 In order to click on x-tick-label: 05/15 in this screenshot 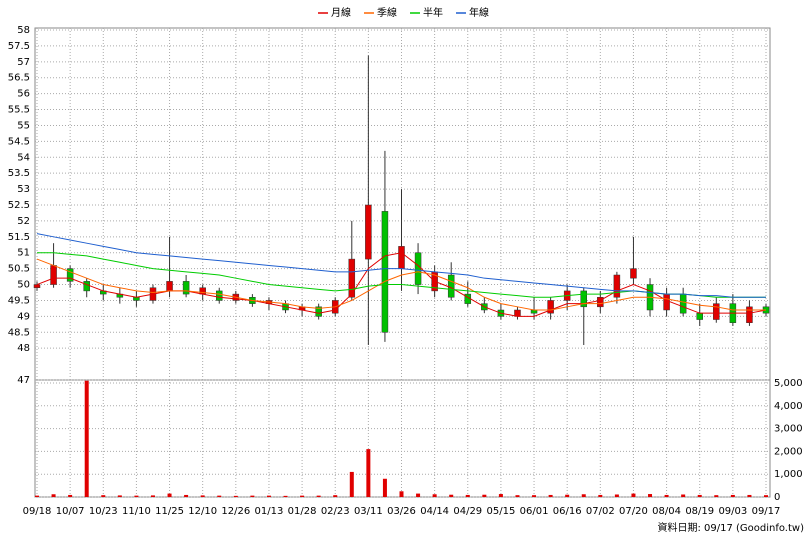, I will do `click(500, 511)`.